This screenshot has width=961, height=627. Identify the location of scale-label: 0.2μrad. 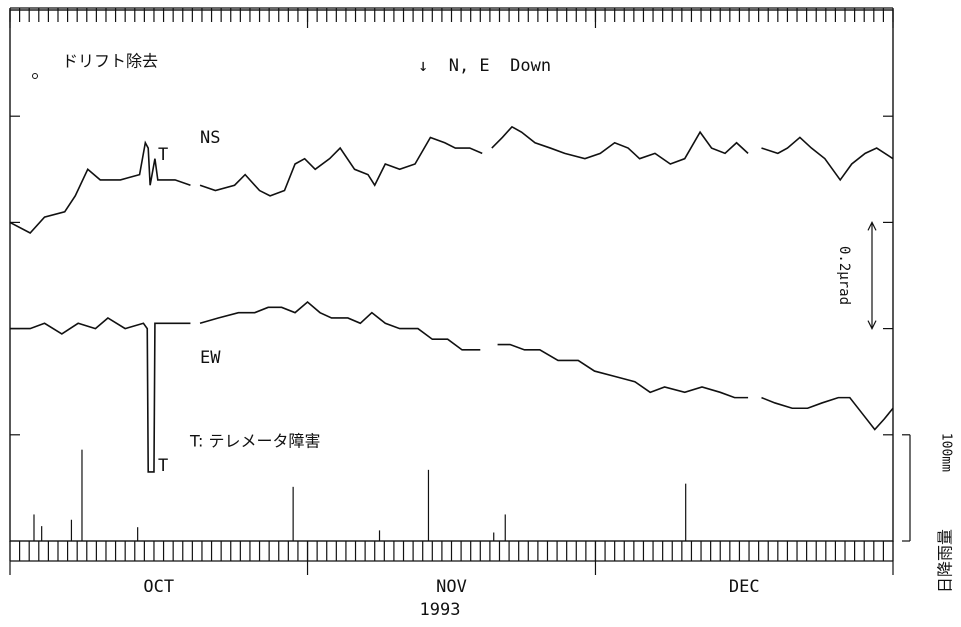
(844, 275).